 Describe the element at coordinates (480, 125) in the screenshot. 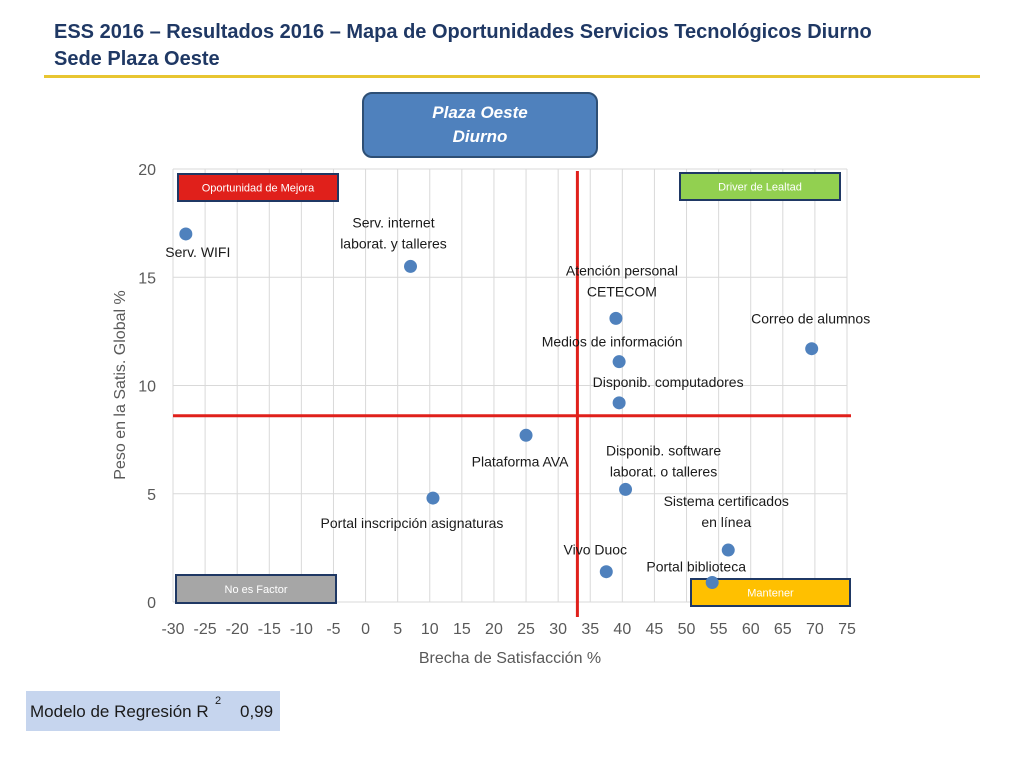

I see `campus-badge: Plaza Oeste Diurno` at that location.